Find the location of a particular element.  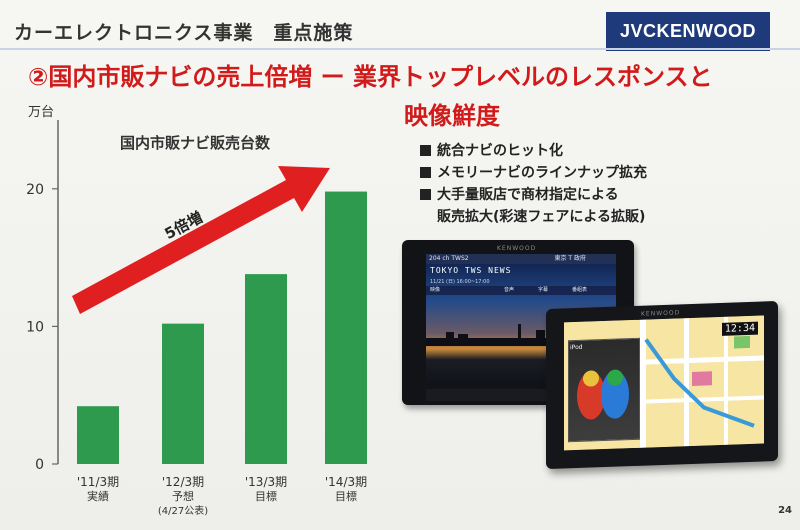

tv-program-title: TOKYO TWS NEWS is located at coordinates (471, 270).